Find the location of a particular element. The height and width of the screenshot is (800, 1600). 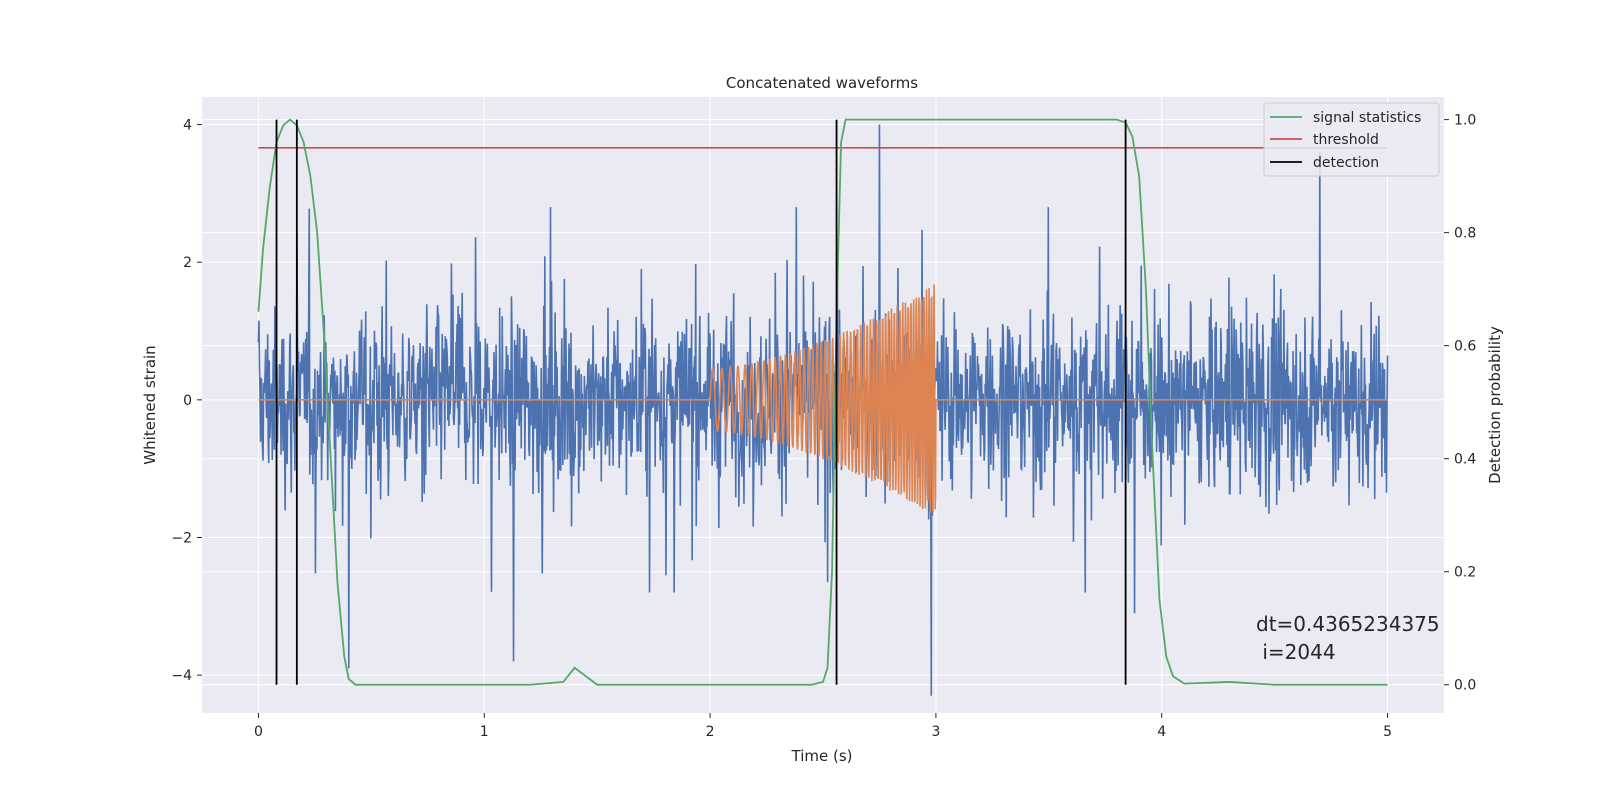

y-tick-label: 2 is located at coordinates (187, 263).